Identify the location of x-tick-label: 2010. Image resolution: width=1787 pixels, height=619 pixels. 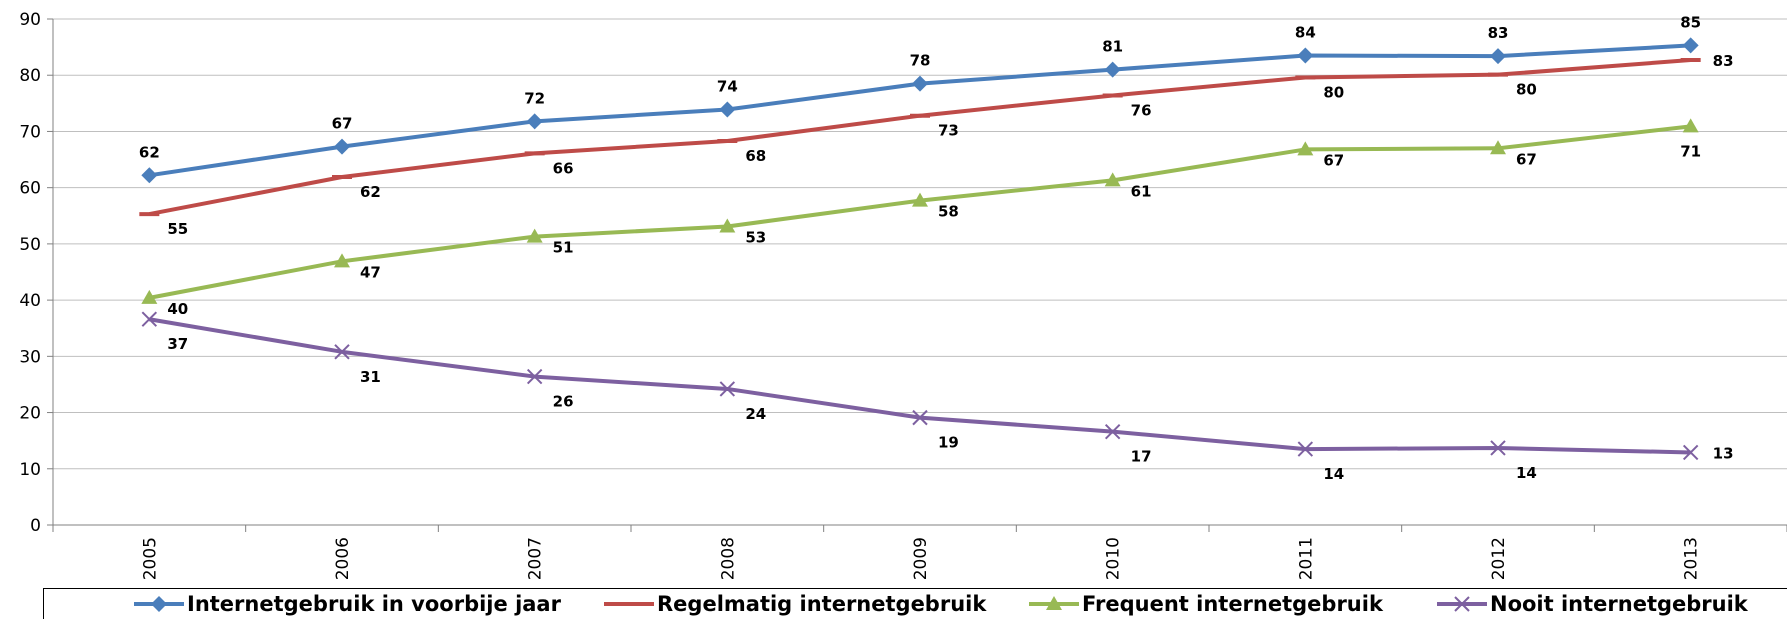
(1114, 558).